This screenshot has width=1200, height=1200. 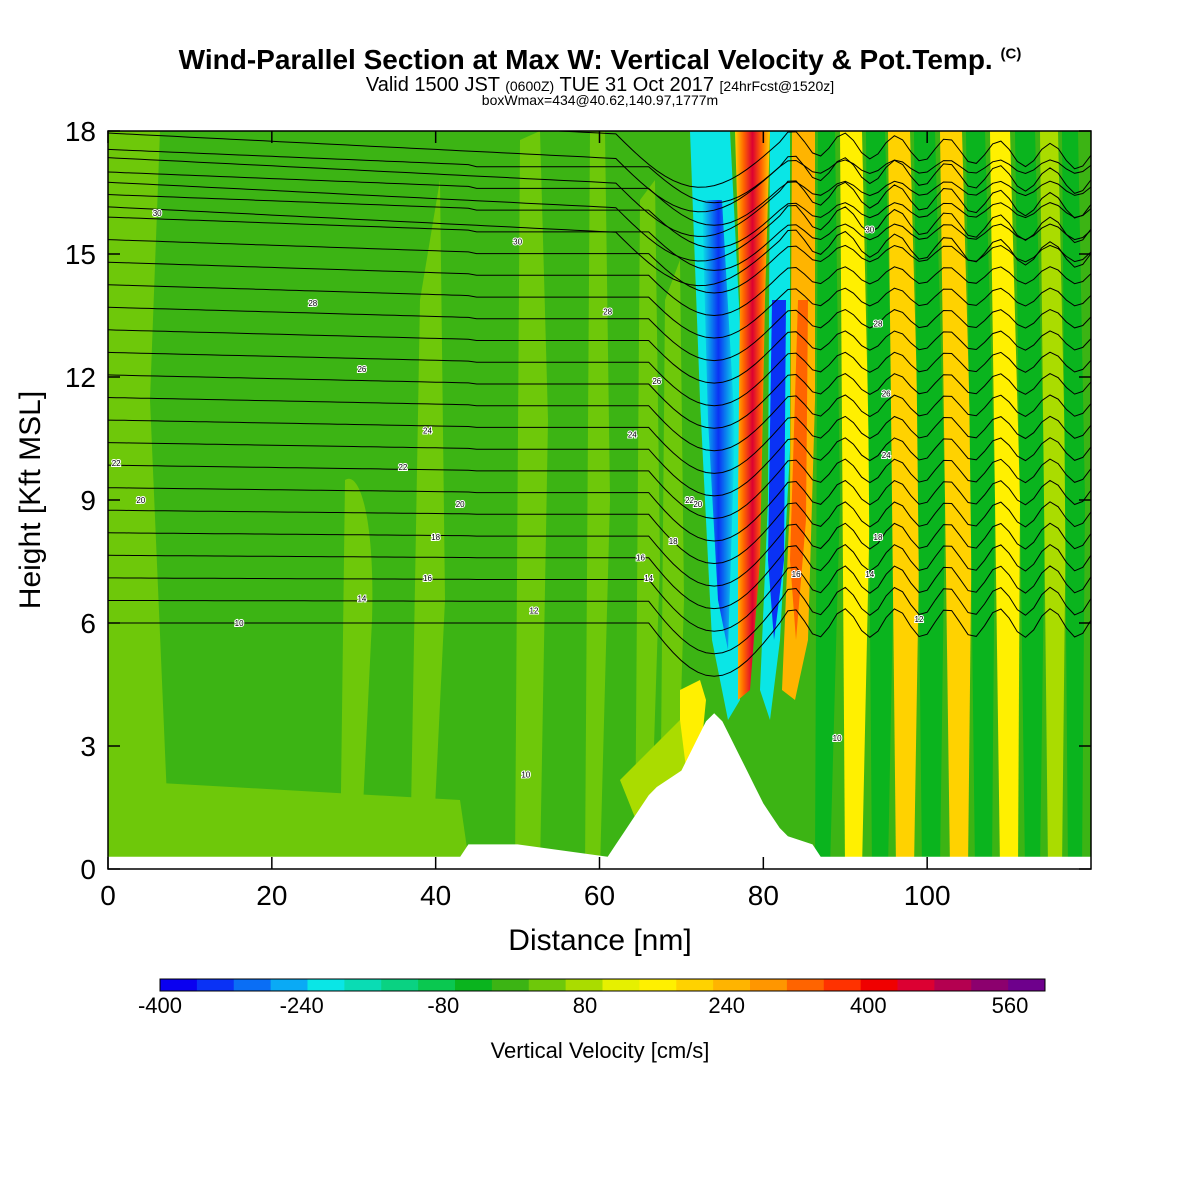 I want to click on y-tick-label: 12, so click(x=80, y=377).